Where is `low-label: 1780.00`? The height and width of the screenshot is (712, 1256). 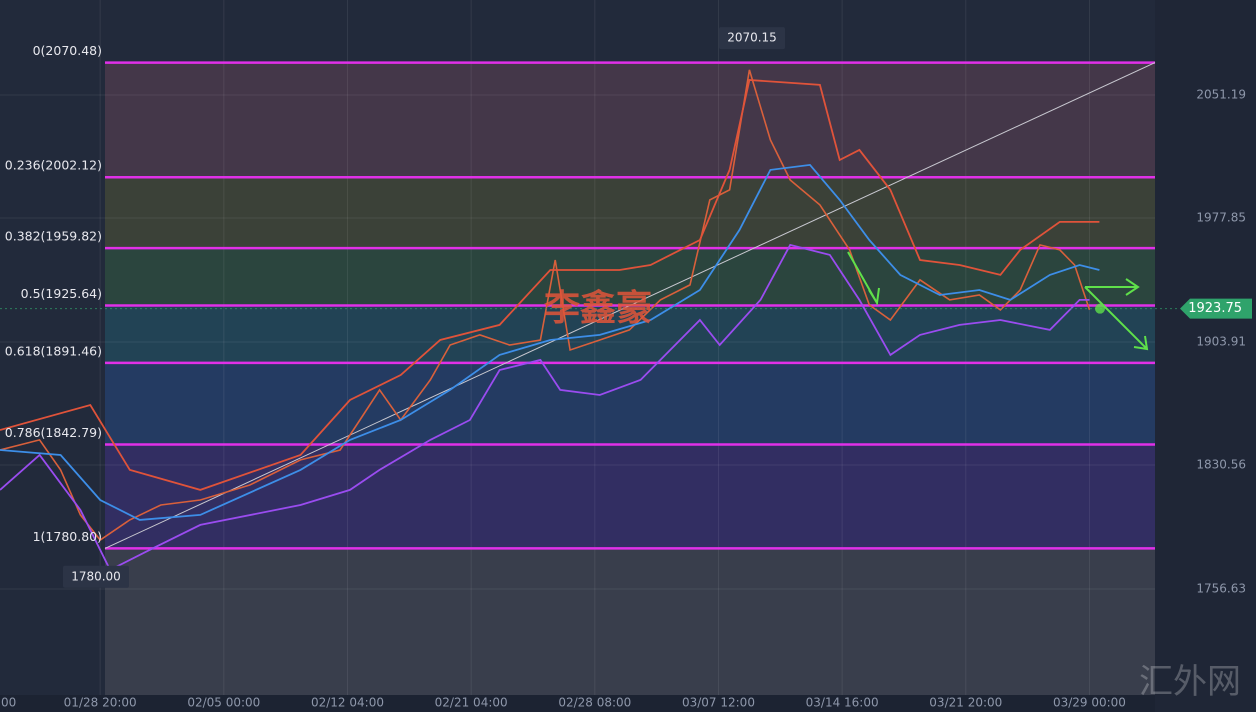
low-label: 1780.00 is located at coordinates (96, 576).